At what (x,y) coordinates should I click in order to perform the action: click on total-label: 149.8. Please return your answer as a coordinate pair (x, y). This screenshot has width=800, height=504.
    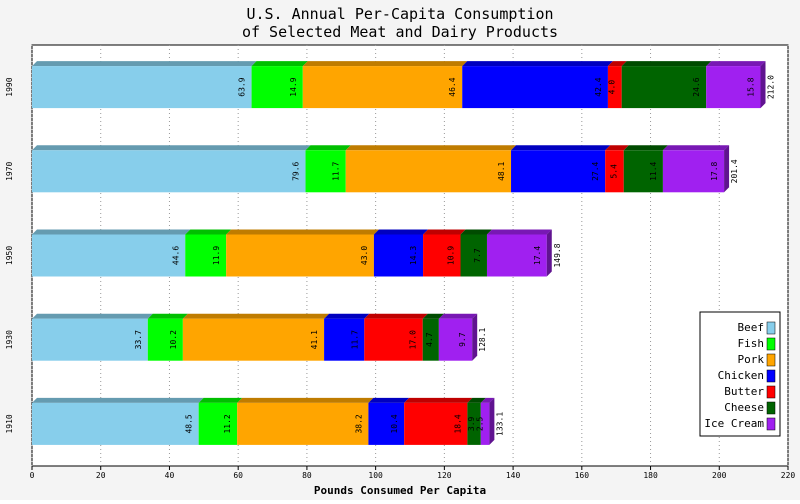
    Looking at the image, I should click on (557, 255).